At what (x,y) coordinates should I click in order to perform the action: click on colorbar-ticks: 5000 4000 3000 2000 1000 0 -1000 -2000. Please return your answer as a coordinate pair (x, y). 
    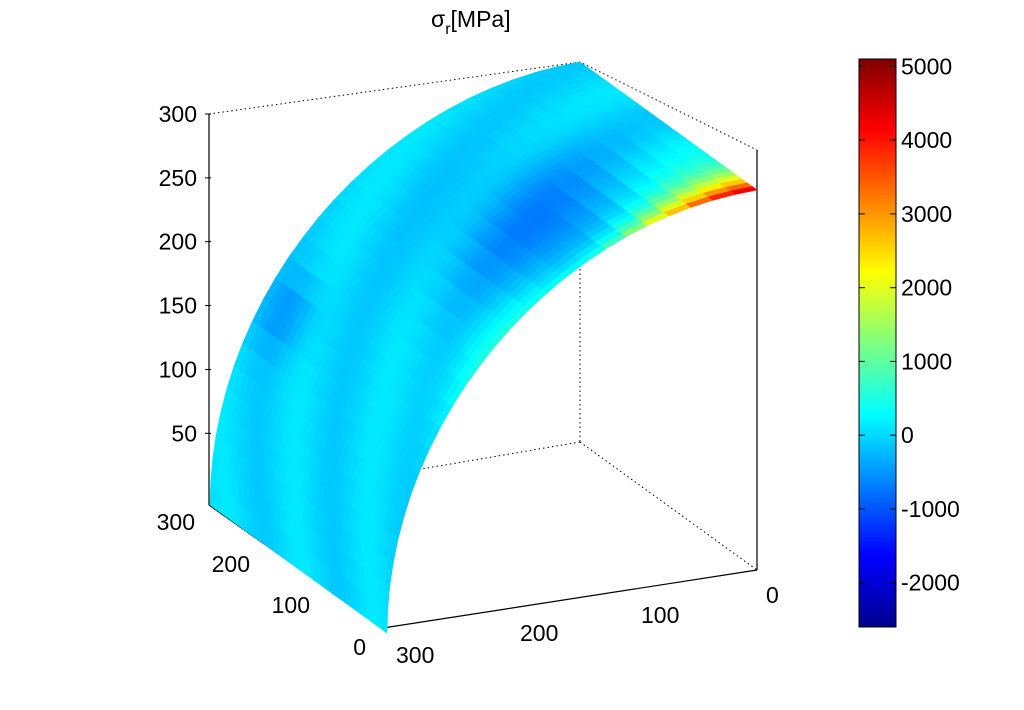
    Looking at the image, I should click on (909, 324).